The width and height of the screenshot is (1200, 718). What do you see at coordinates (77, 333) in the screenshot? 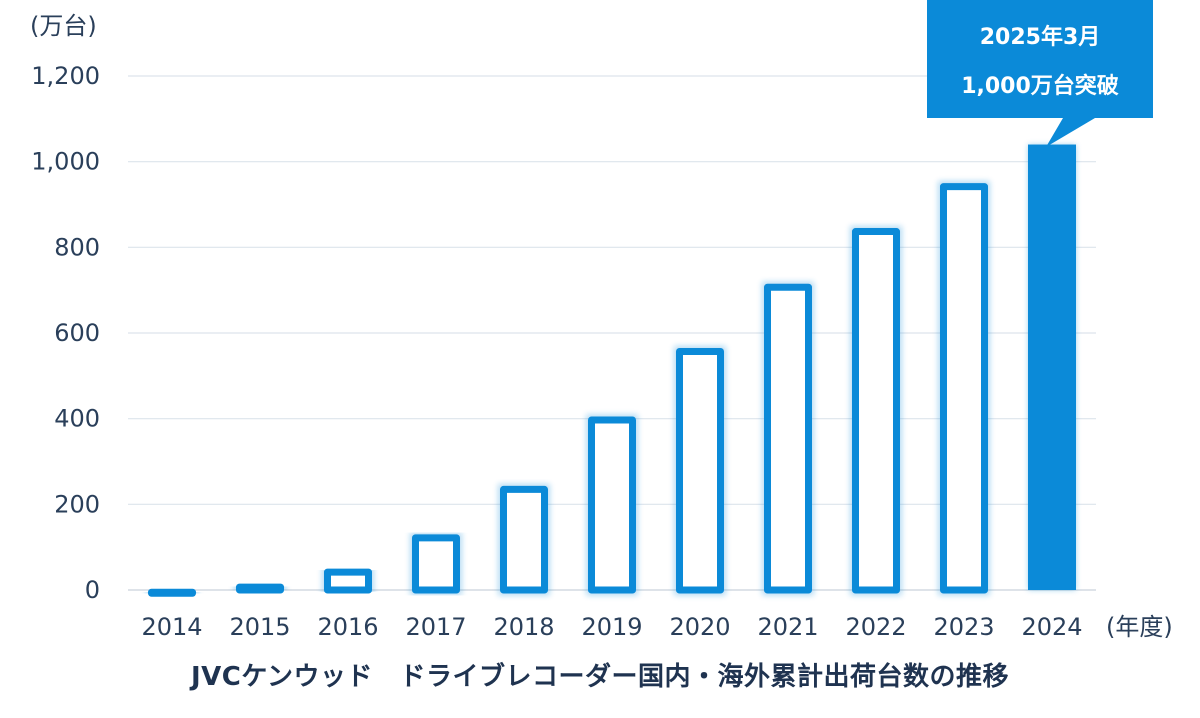
I see `y-tick-label: 600` at bounding box center [77, 333].